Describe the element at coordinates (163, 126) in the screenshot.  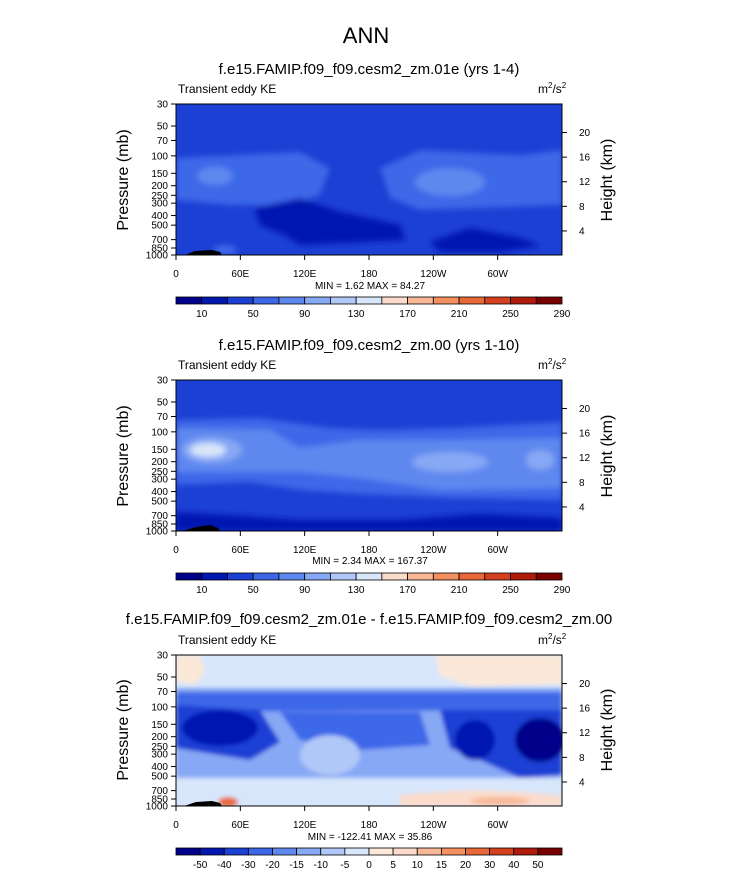
I see `panel-1-pressure-label: 50` at that location.